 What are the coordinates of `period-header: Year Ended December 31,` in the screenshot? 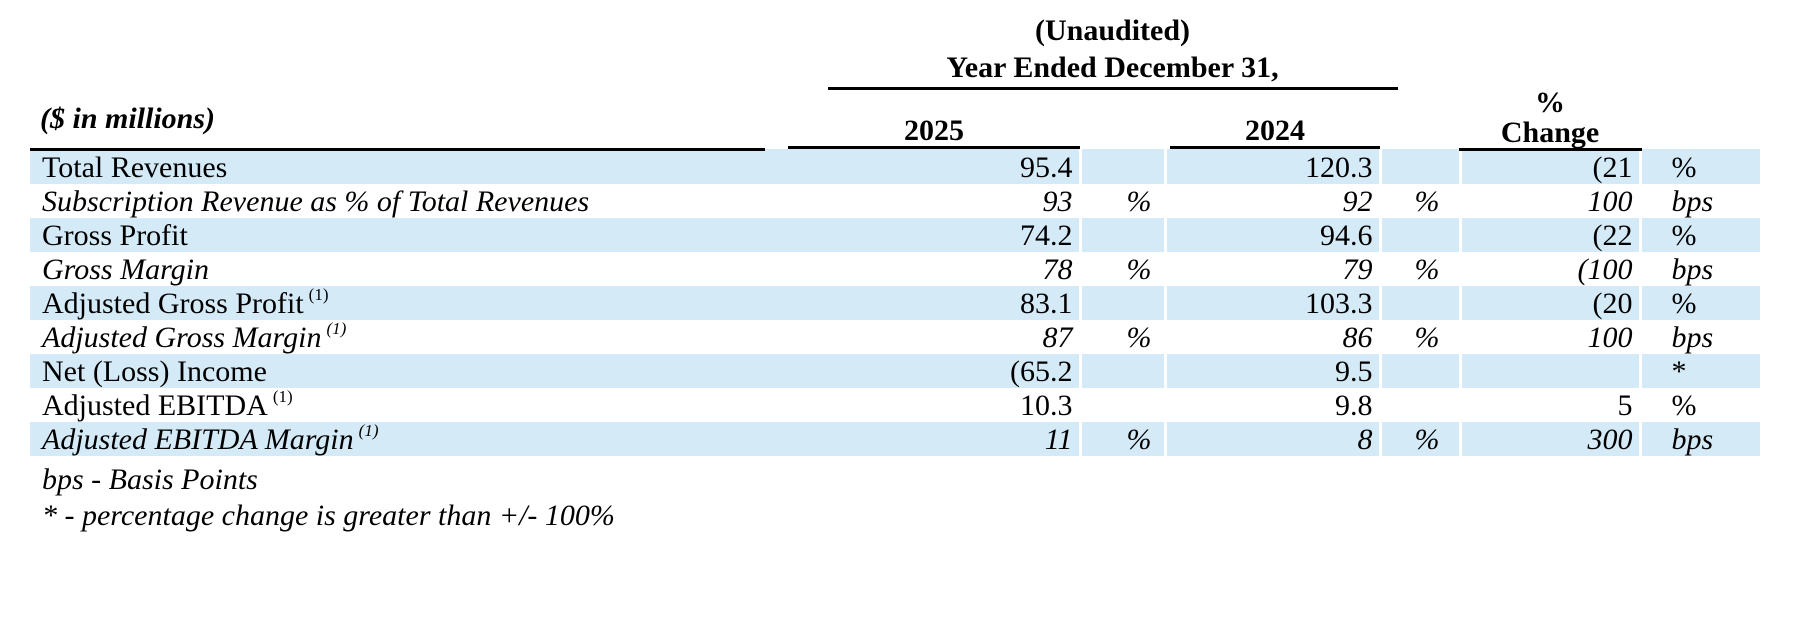 It's located at (1112, 69).